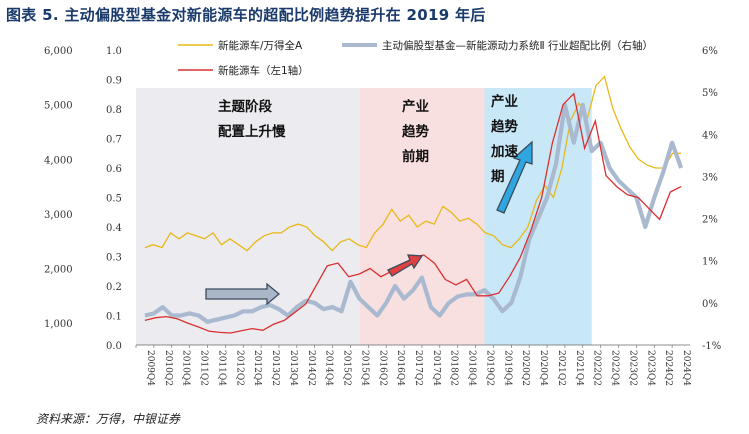 This screenshot has height=434, width=749. What do you see at coordinates (246, 15) in the screenshot?
I see `chart-title: 图表 5. 主动偏股型基金对新能源车的超配比例趋势提升在 2019 年后` at bounding box center [246, 15].